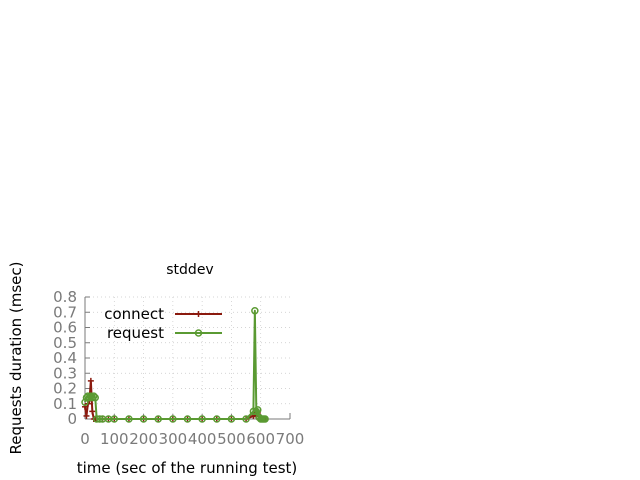 Image resolution: width=640 pixels, height=480 pixels. What do you see at coordinates (231, 439) in the screenshot?
I see `x-tick-label: 500` at bounding box center [231, 439].